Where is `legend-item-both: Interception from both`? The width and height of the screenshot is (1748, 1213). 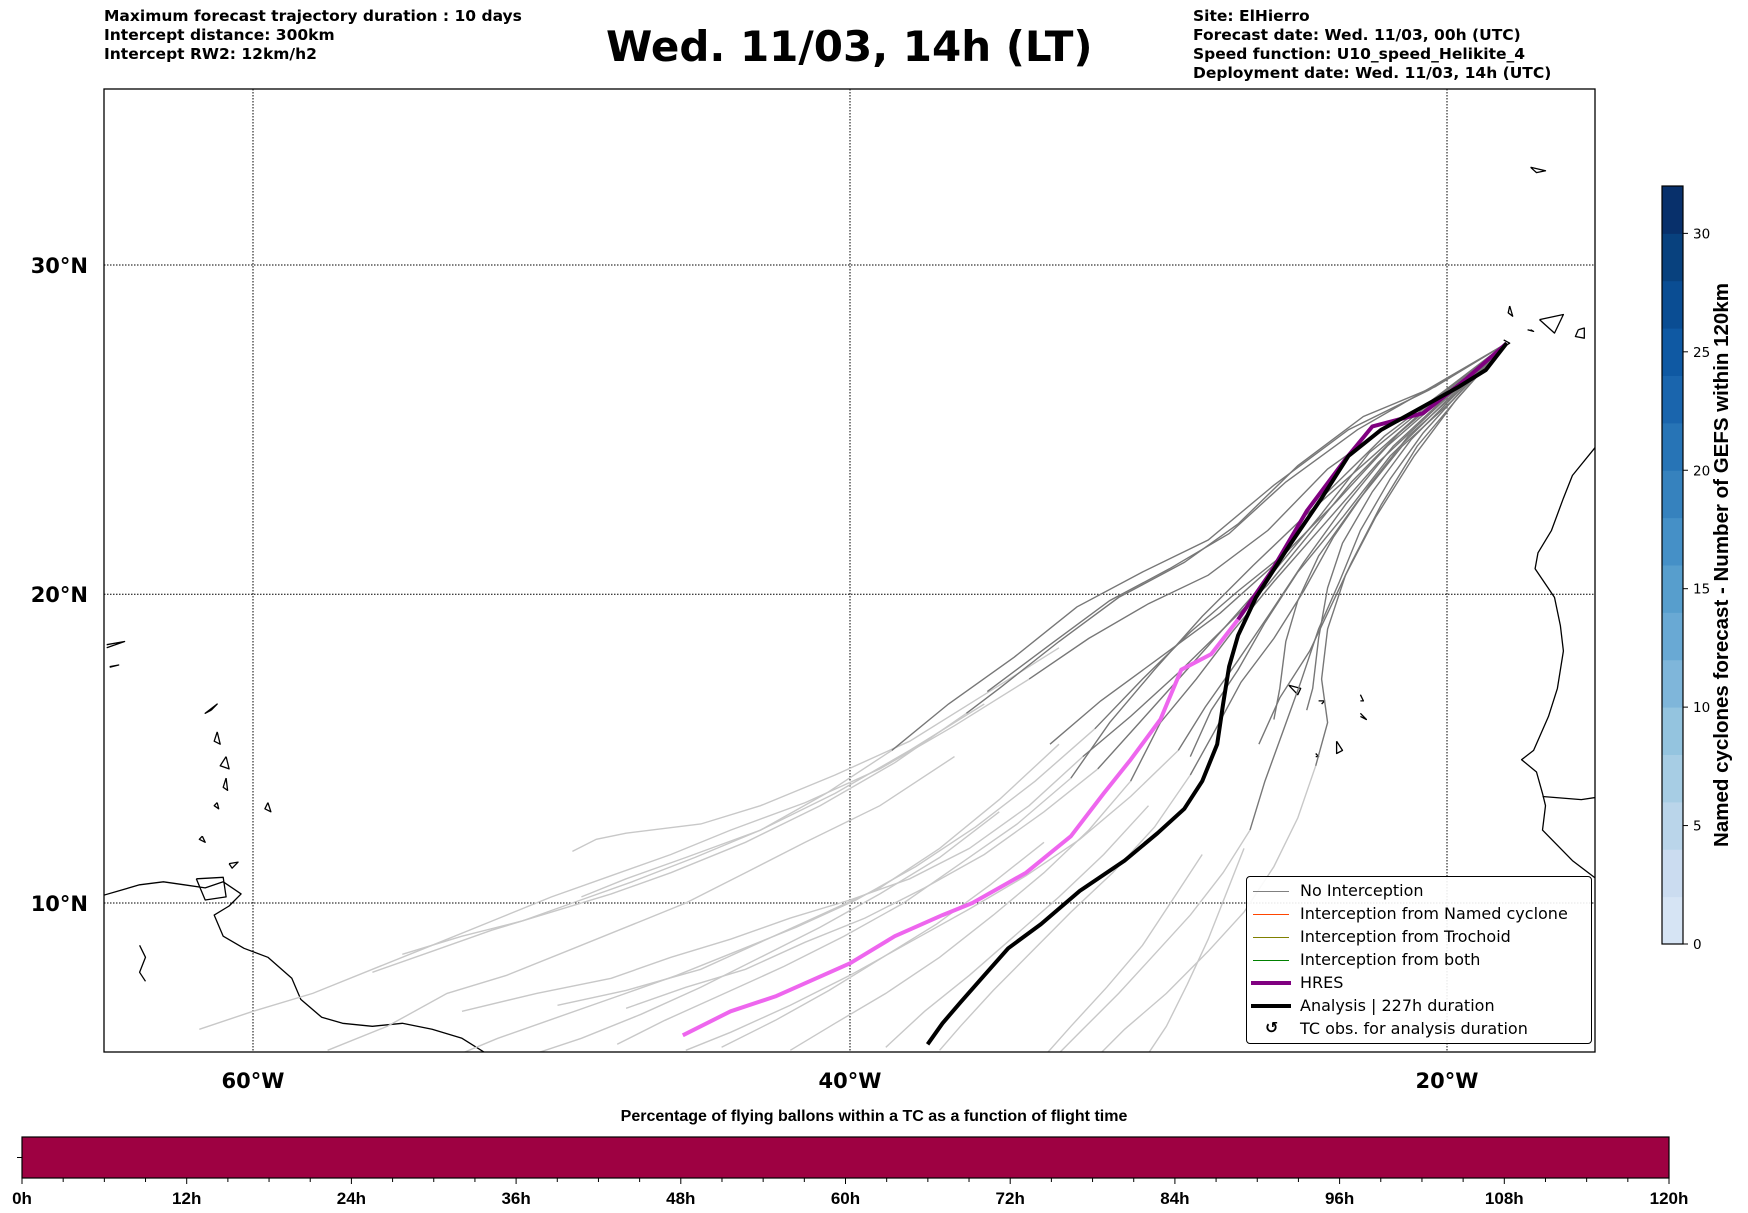 legend-item-both: Interception from both is located at coordinates (1419, 960).